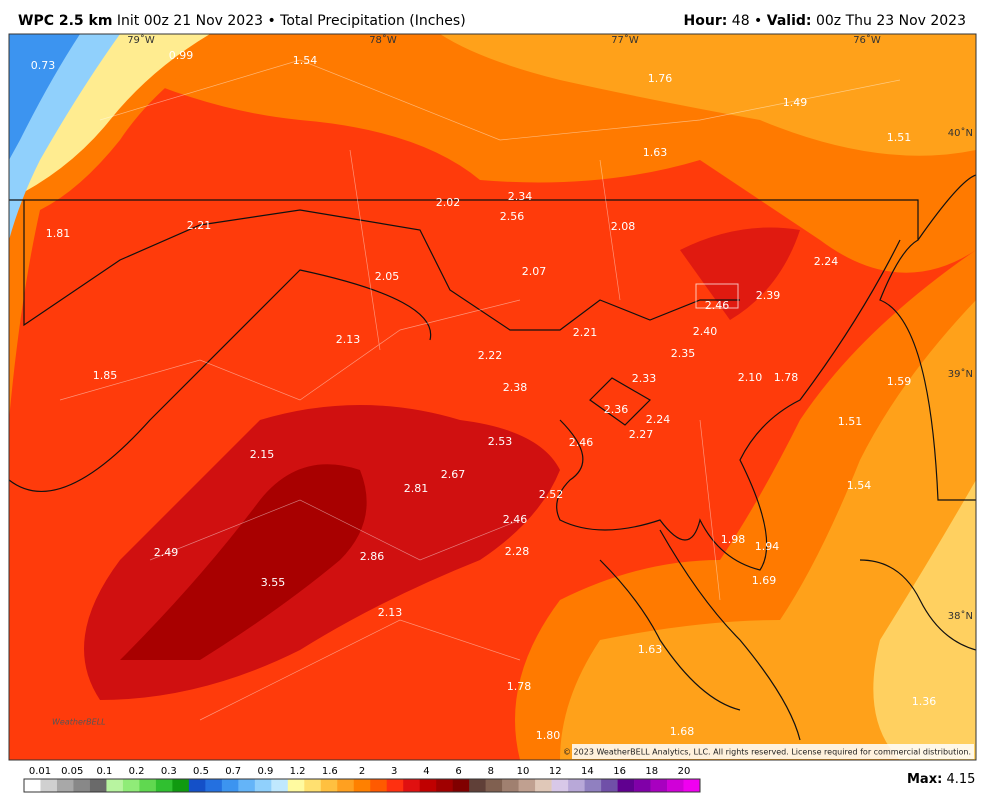  What do you see at coordinates (265, 771) in the screenshot?
I see `colorbar-label: 0.9` at bounding box center [265, 771].